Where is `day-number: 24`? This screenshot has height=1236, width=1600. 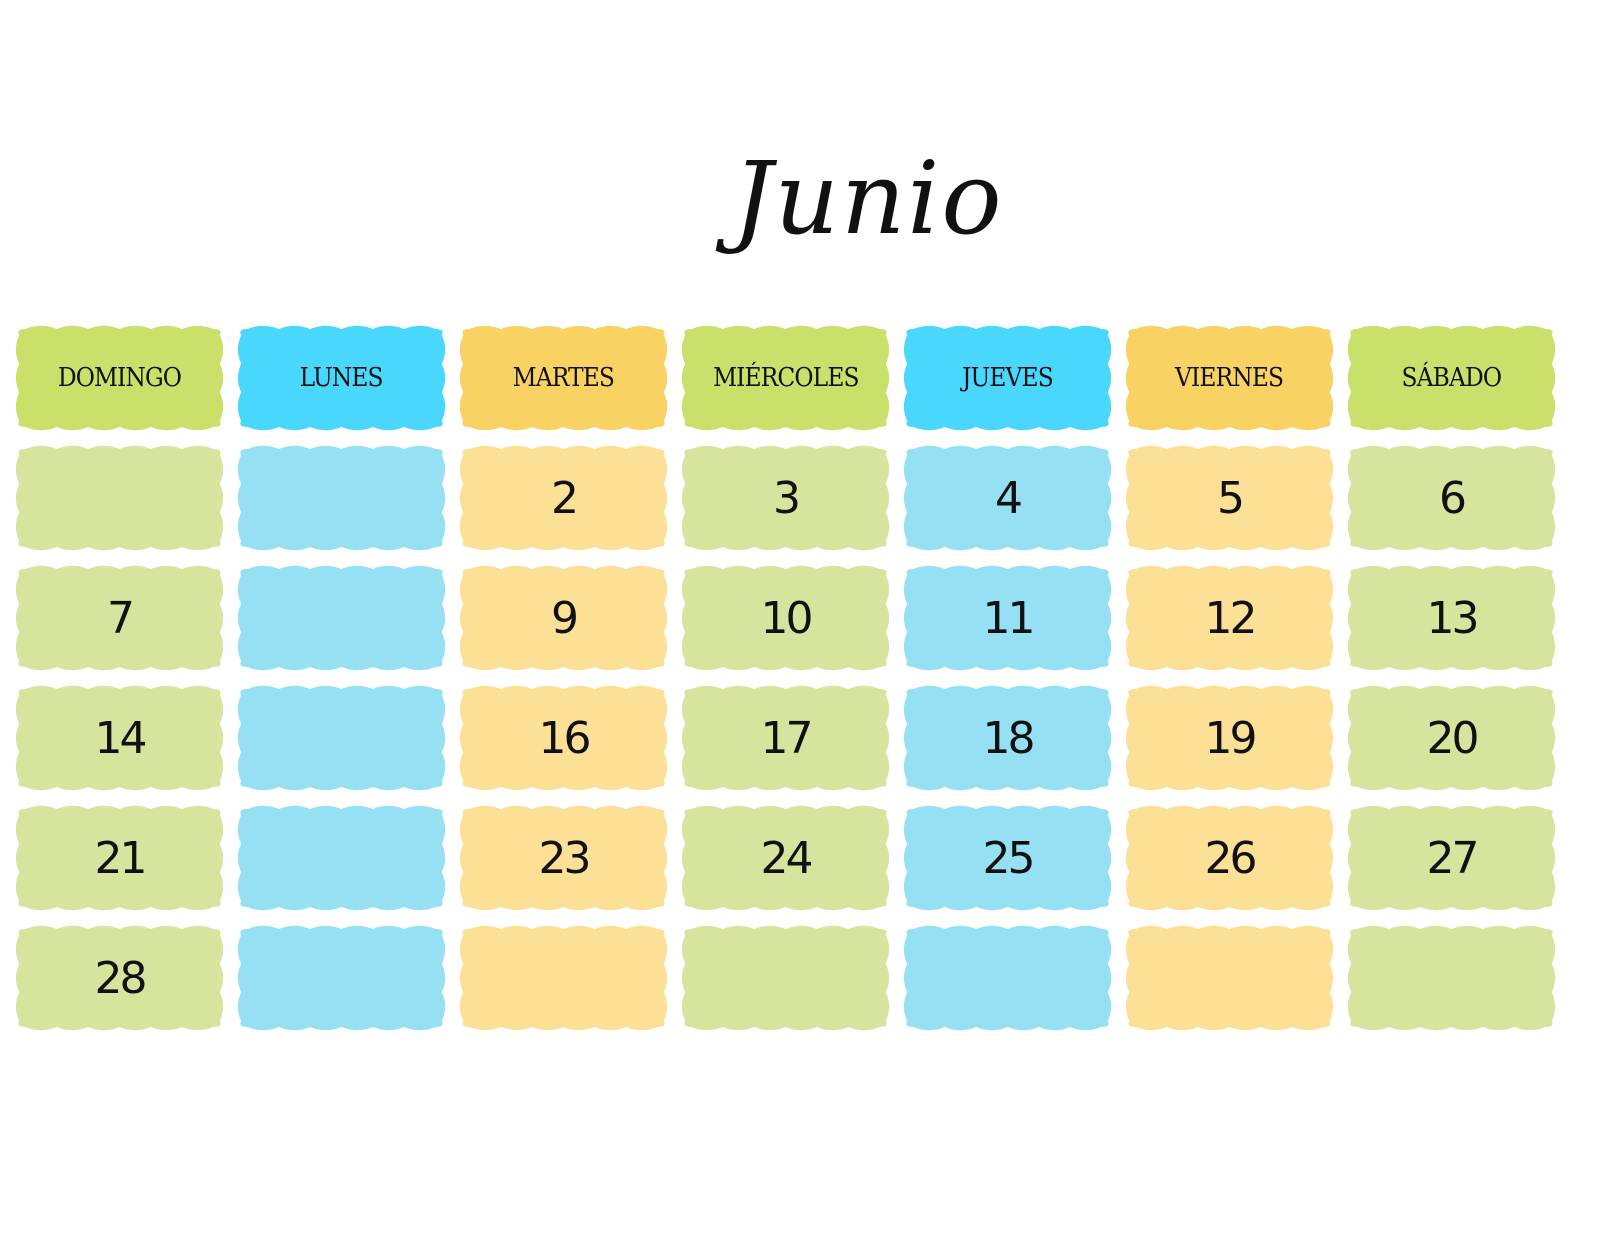 day-number: 24 is located at coordinates (787, 858).